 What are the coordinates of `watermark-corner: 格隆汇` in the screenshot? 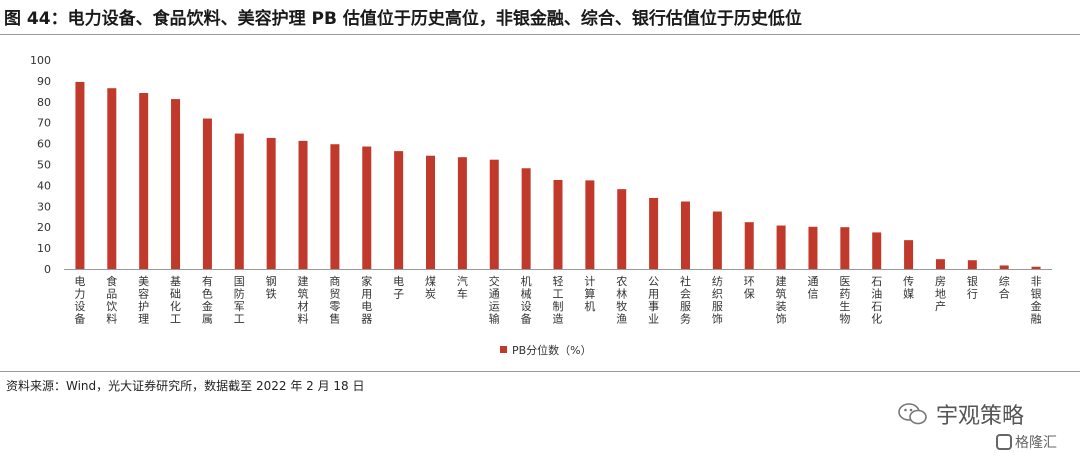 It's located at (1026, 442).